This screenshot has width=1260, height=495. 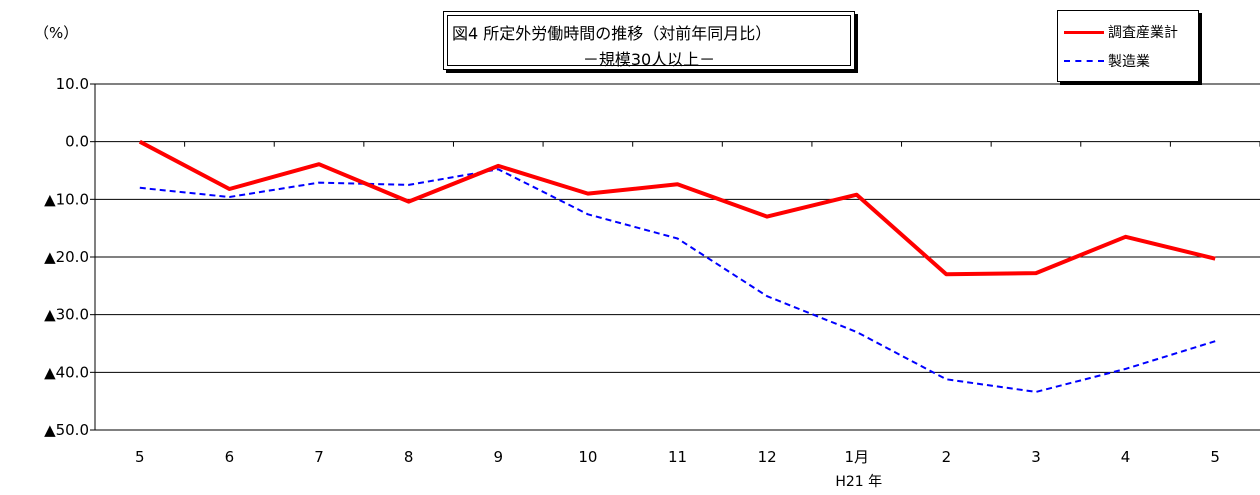 What do you see at coordinates (140, 457) in the screenshot?
I see `x-tick-label-0: 5` at bounding box center [140, 457].